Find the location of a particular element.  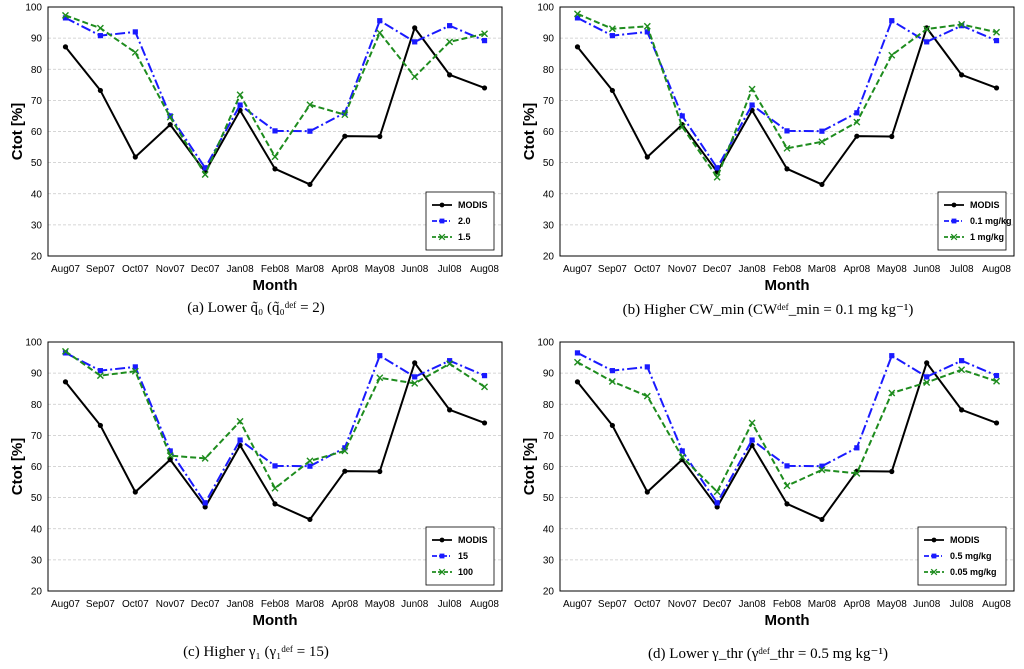

chart-2-xtick-label: Jan08 is located at coordinates (240, 604).